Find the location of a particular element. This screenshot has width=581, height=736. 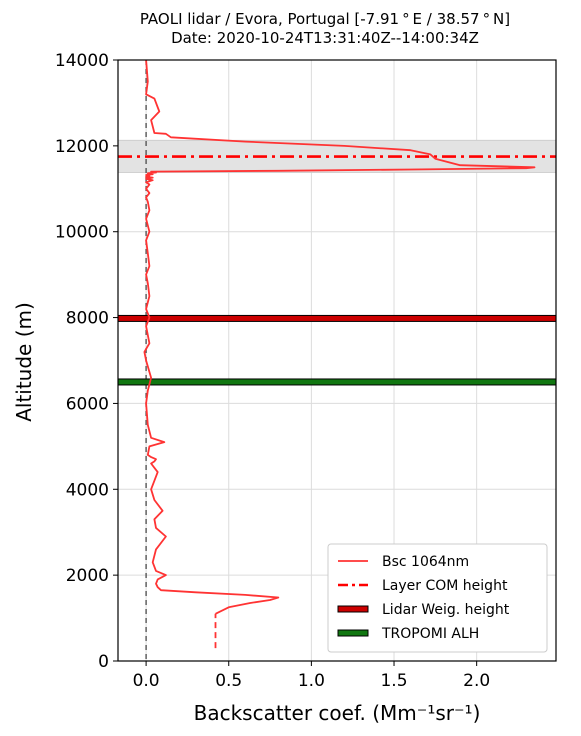

y-tick-label-0: 0 is located at coordinates (103, 662).